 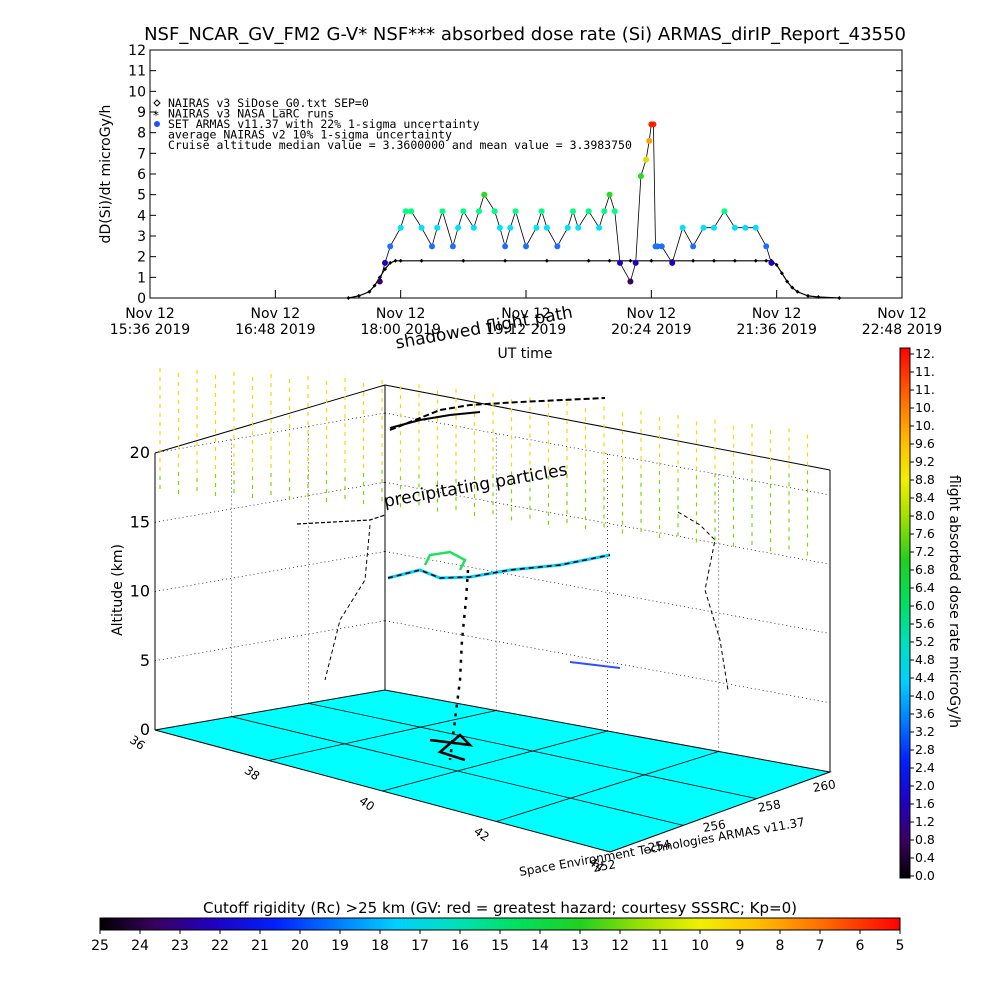 I want to click on y-tick-label: 10, so click(x=137, y=92).